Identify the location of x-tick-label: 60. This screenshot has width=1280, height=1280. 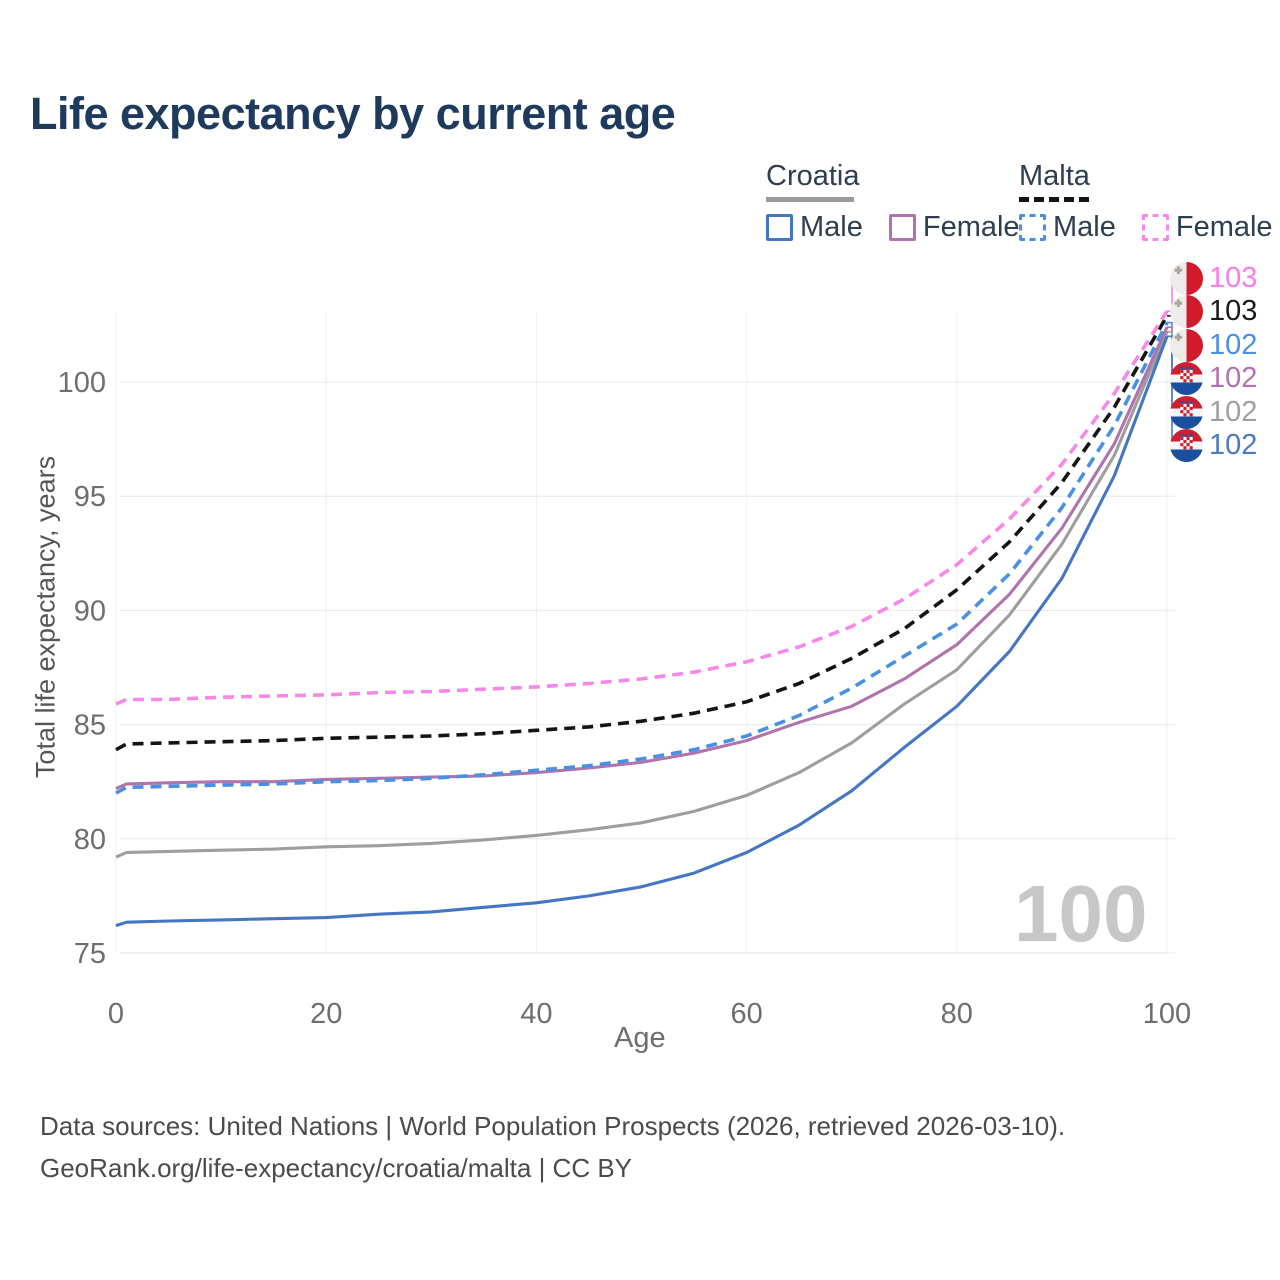
(746, 1014).